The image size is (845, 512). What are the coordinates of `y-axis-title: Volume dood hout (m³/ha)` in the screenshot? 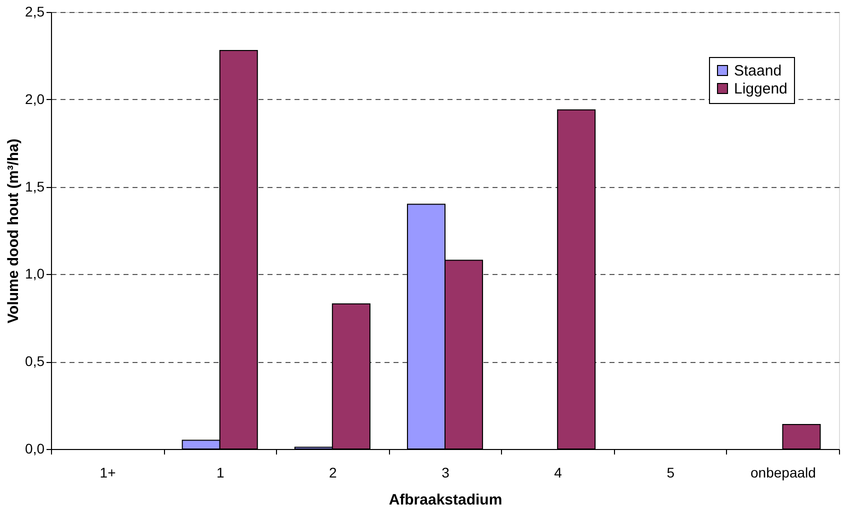 It's located at (13, 231).